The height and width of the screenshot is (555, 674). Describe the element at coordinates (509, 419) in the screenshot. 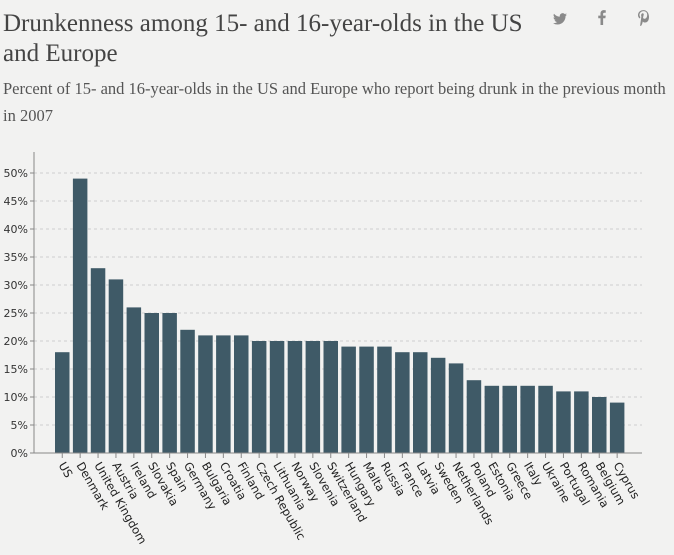

I see `bar-greece` at that location.